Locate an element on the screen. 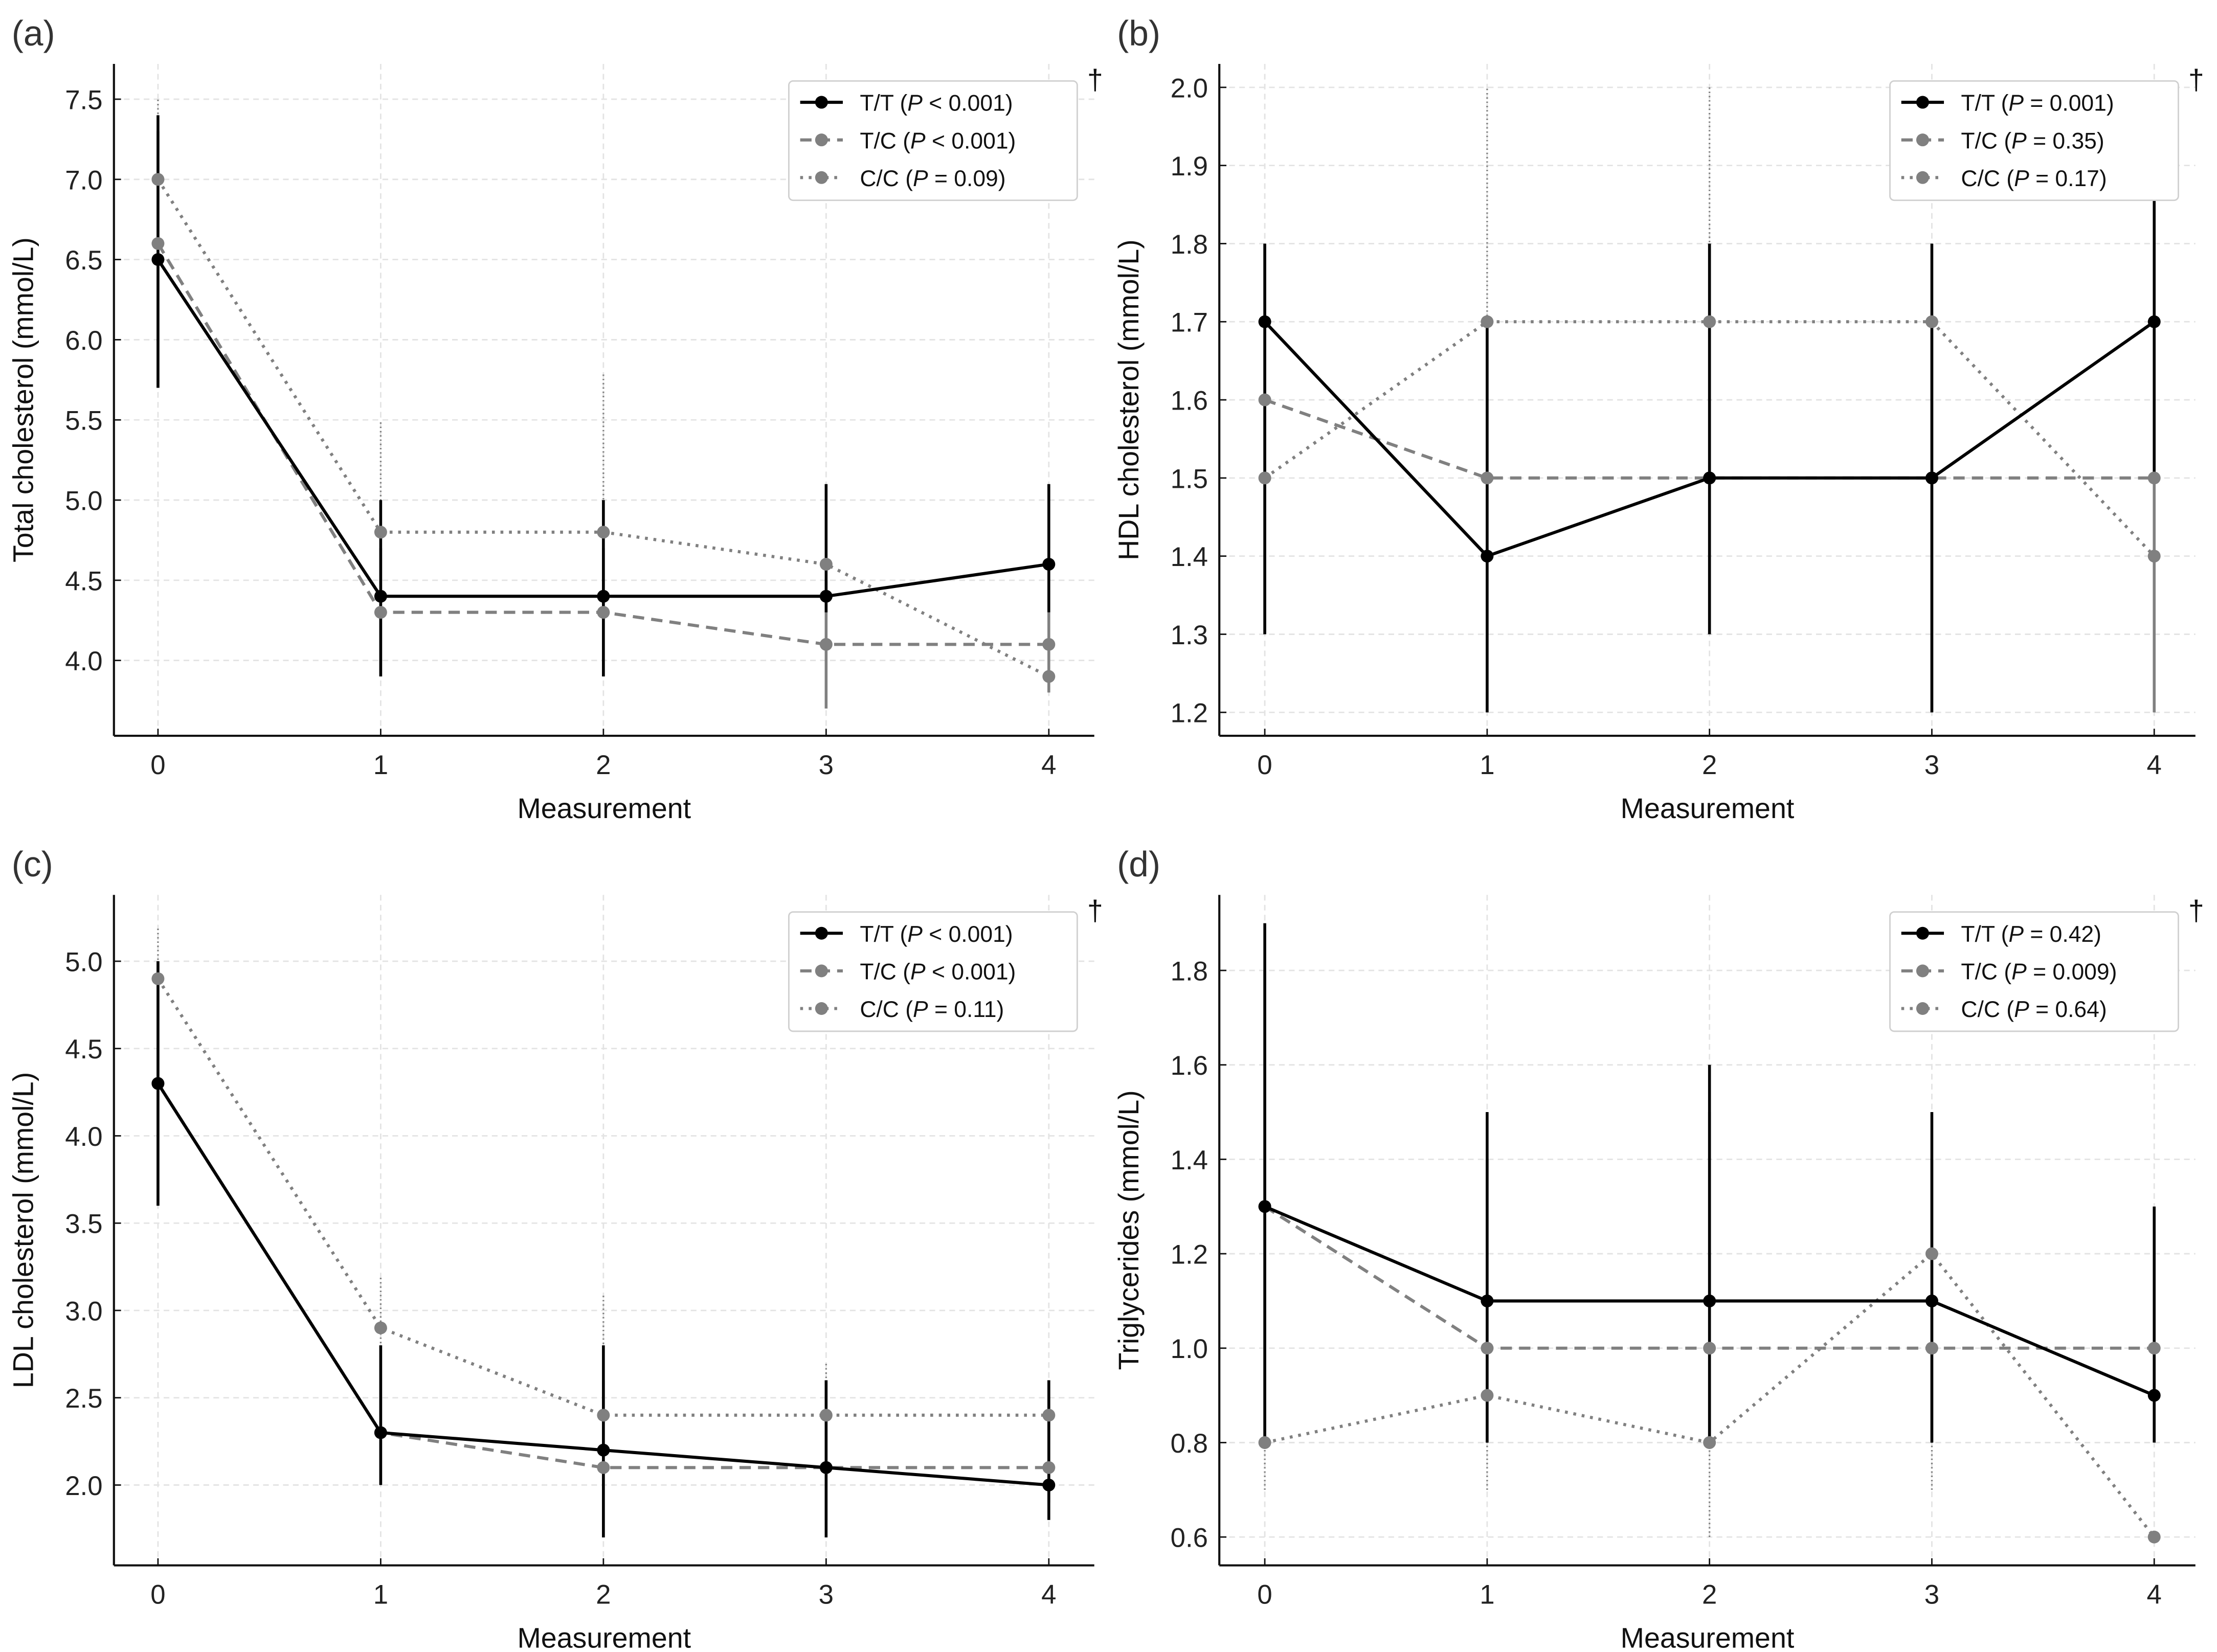  legend-label: C/C (P = 0.64) is located at coordinates (2034, 1009).